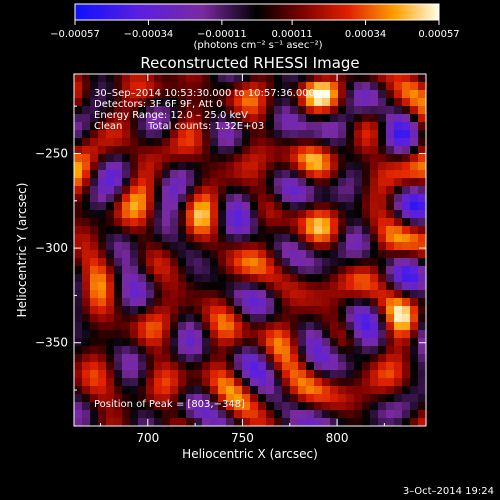 Image resolution: width=500 pixels, height=500 pixels. I want to click on colorbar-tick-label: −0.00011, so click(222, 34).